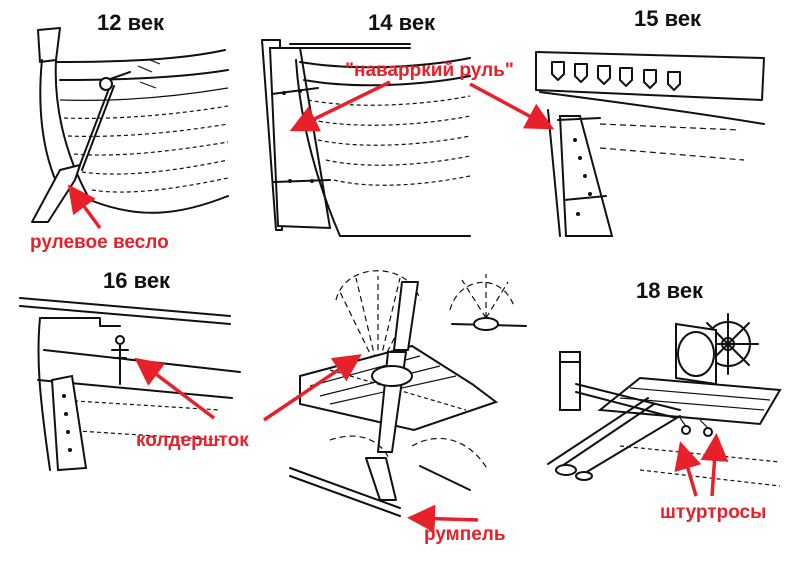  Describe the element at coordinates (131, 22) in the screenshot. I see `panel-title-12: 12 век` at that location.